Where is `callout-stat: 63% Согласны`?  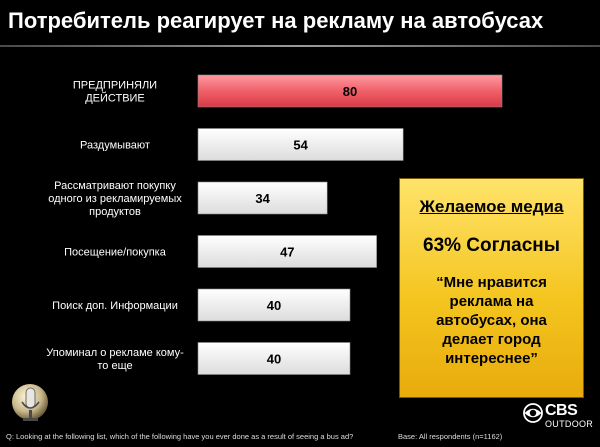 callout-stat: 63% Согласны is located at coordinates (491, 245).